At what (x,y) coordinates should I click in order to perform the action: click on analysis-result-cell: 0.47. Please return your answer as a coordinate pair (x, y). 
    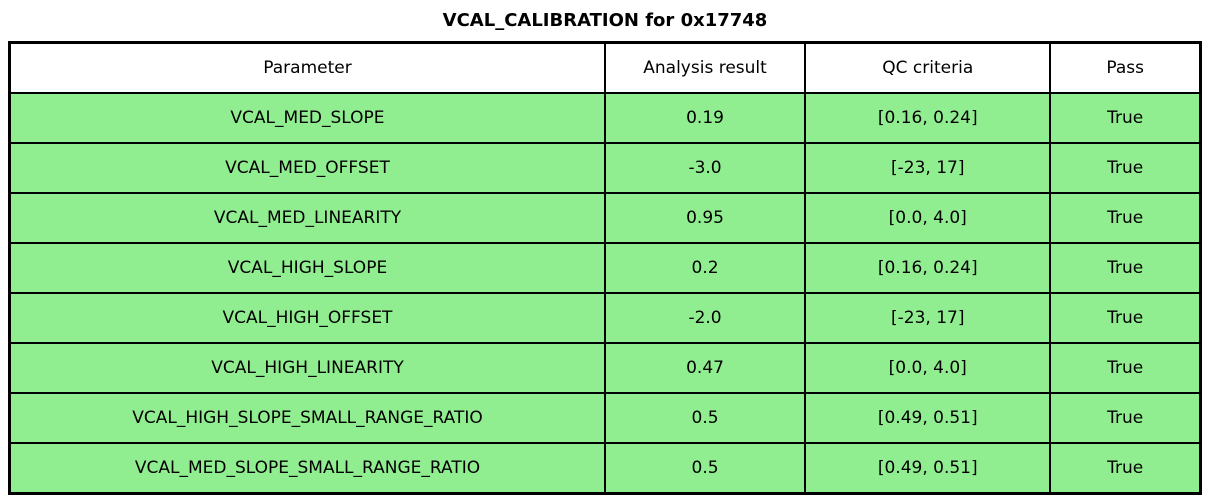
    Looking at the image, I should click on (705, 368).